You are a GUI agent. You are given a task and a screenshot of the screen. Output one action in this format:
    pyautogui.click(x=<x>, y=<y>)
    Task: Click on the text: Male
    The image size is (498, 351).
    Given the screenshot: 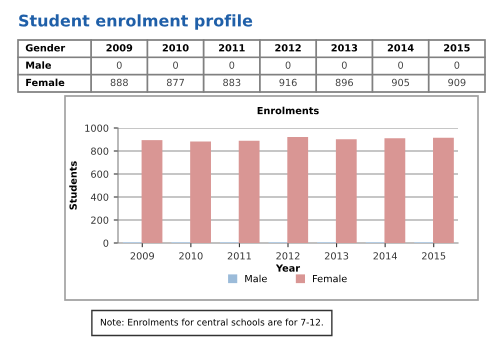 What is the action you would take?
    pyautogui.click(x=39, y=65)
    